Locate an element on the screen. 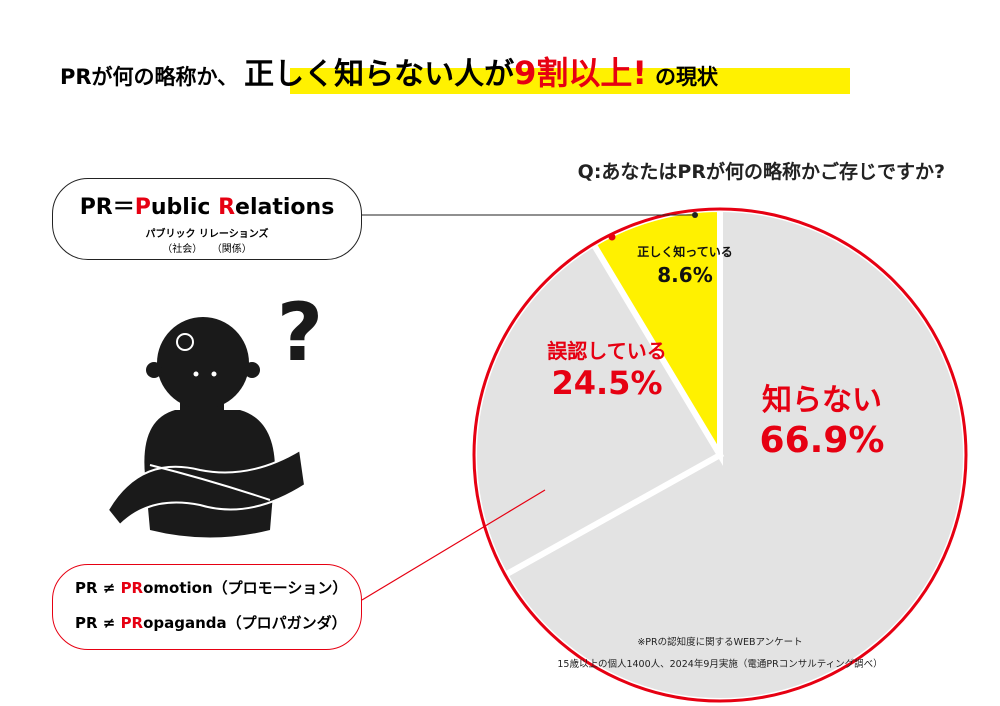 The height and width of the screenshot is (706, 1000). definition-gloss: （社会） （関係） is located at coordinates (207, 247).